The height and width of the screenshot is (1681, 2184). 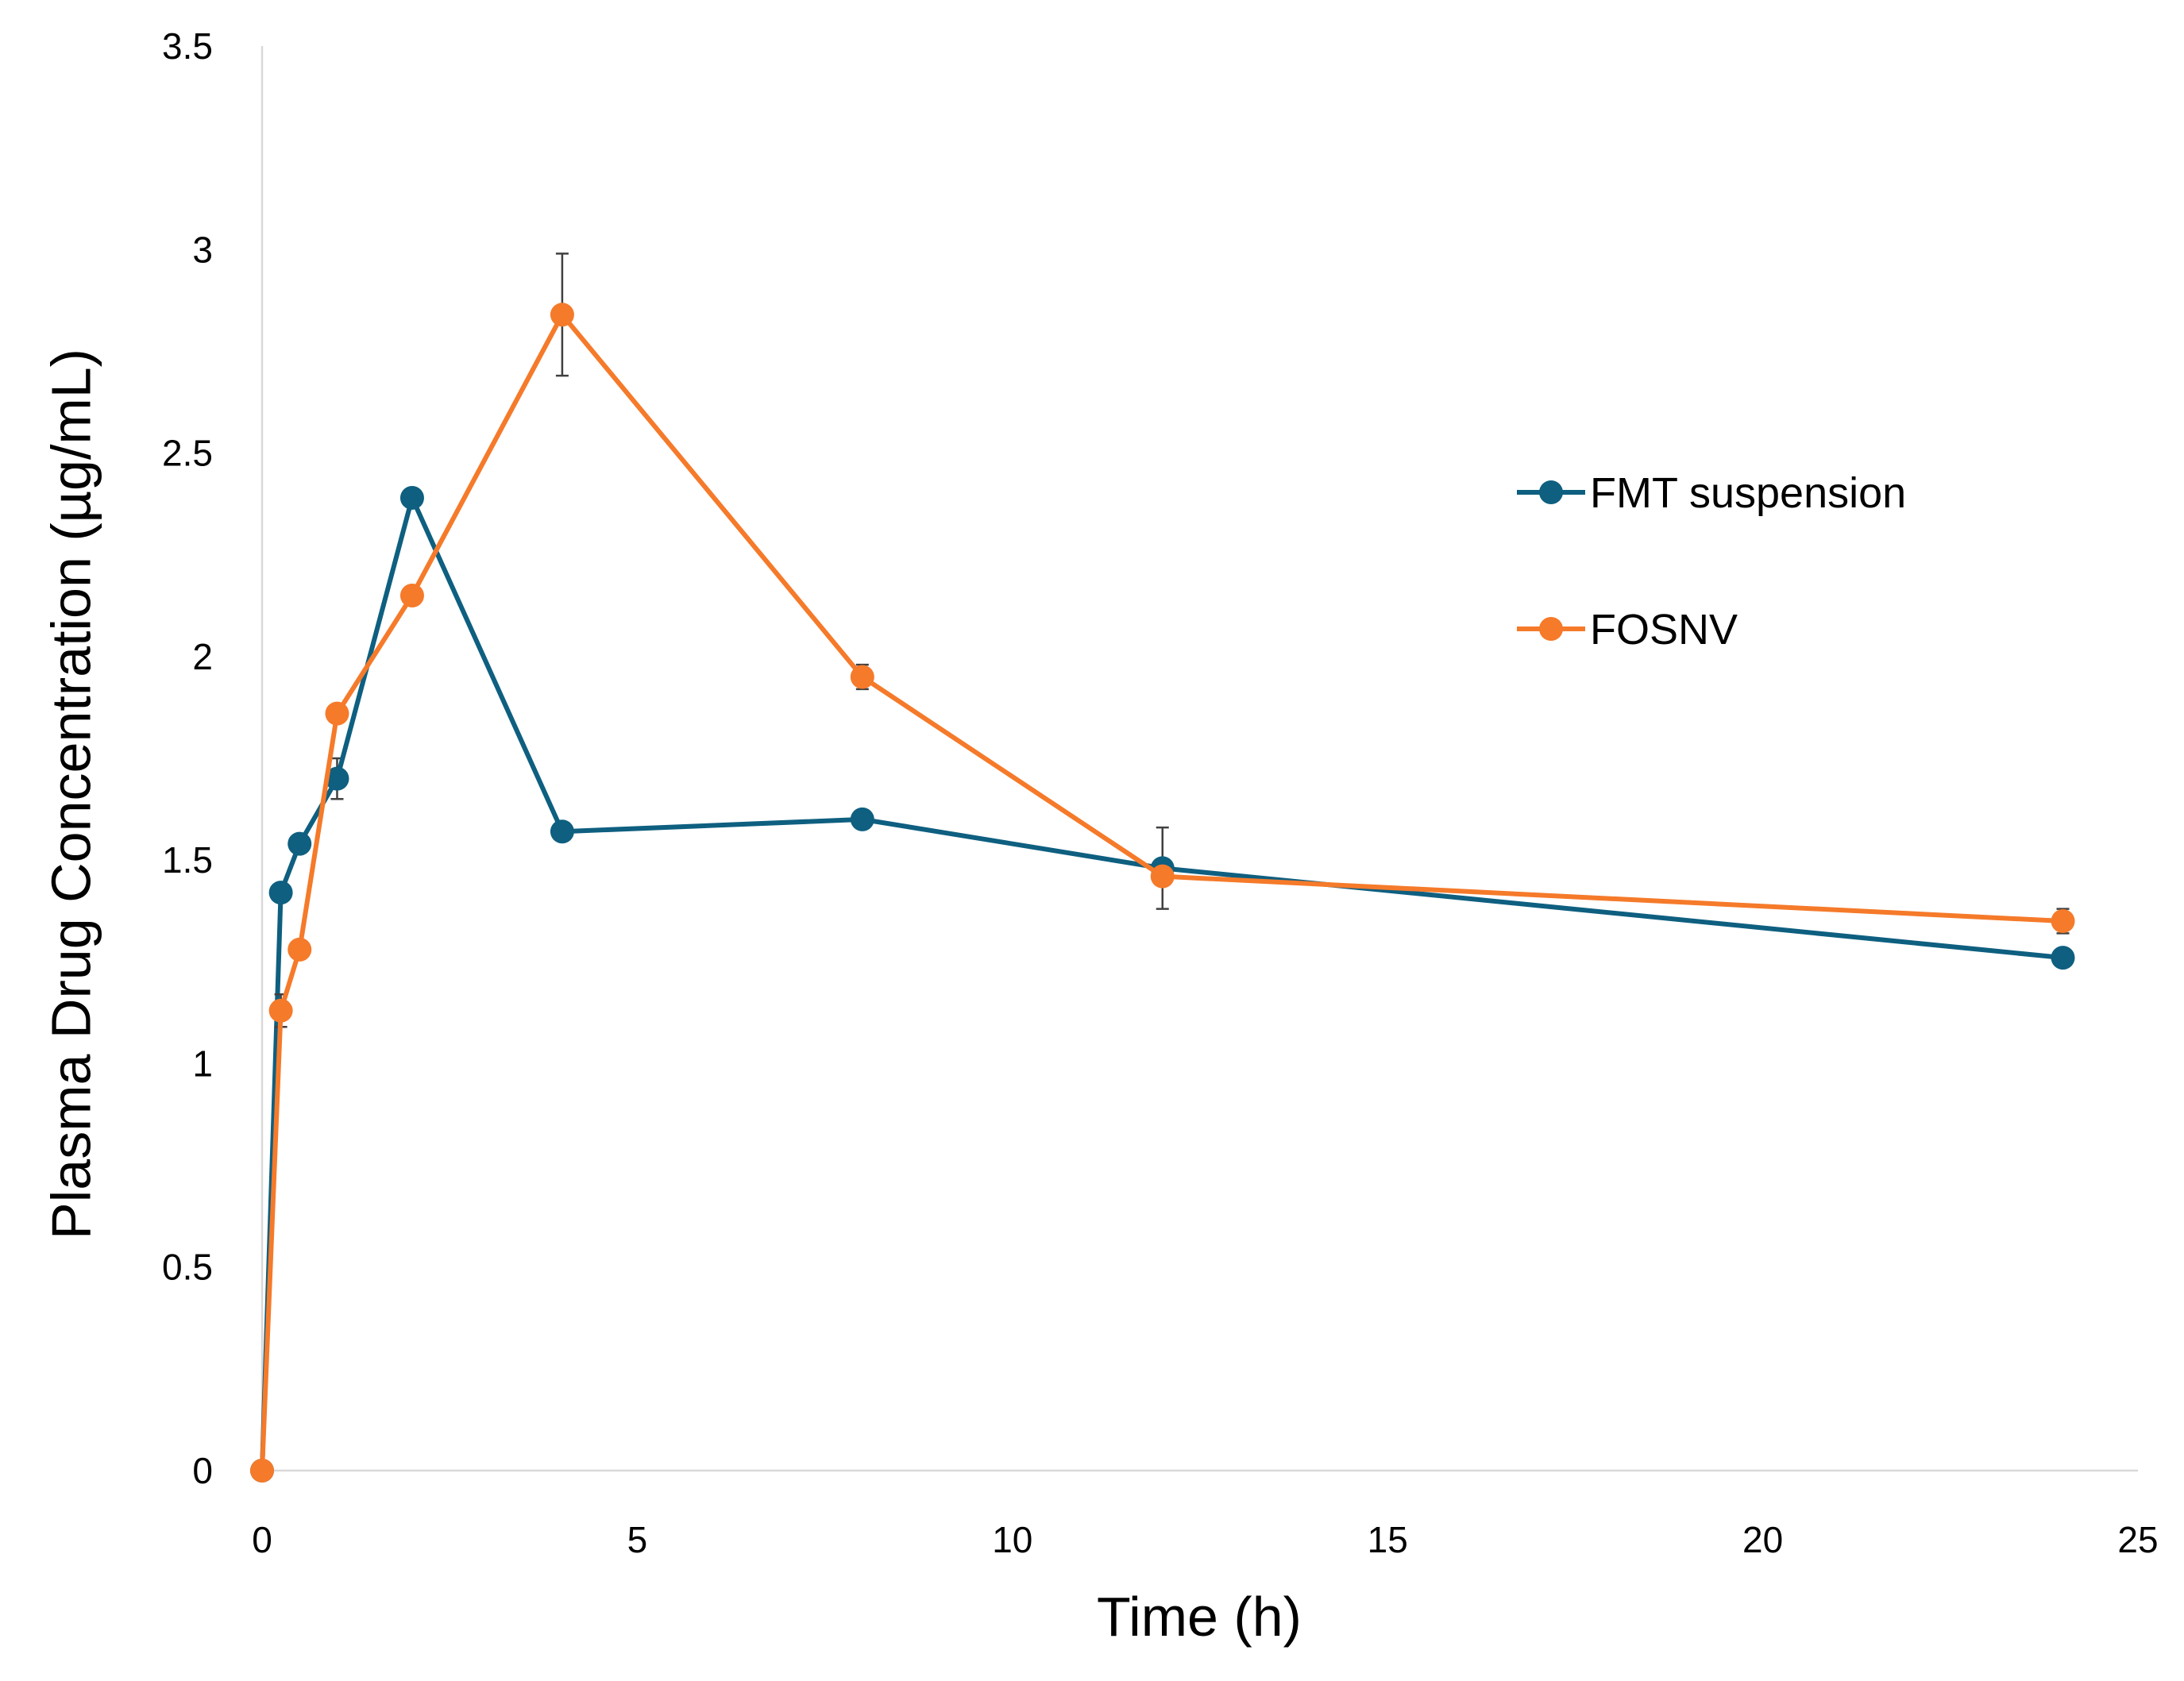 What do you see at coordinates (1748, 493) in the screenshot?
I see `legend-label: FMT suspension` at bounding box center [1748, 493].